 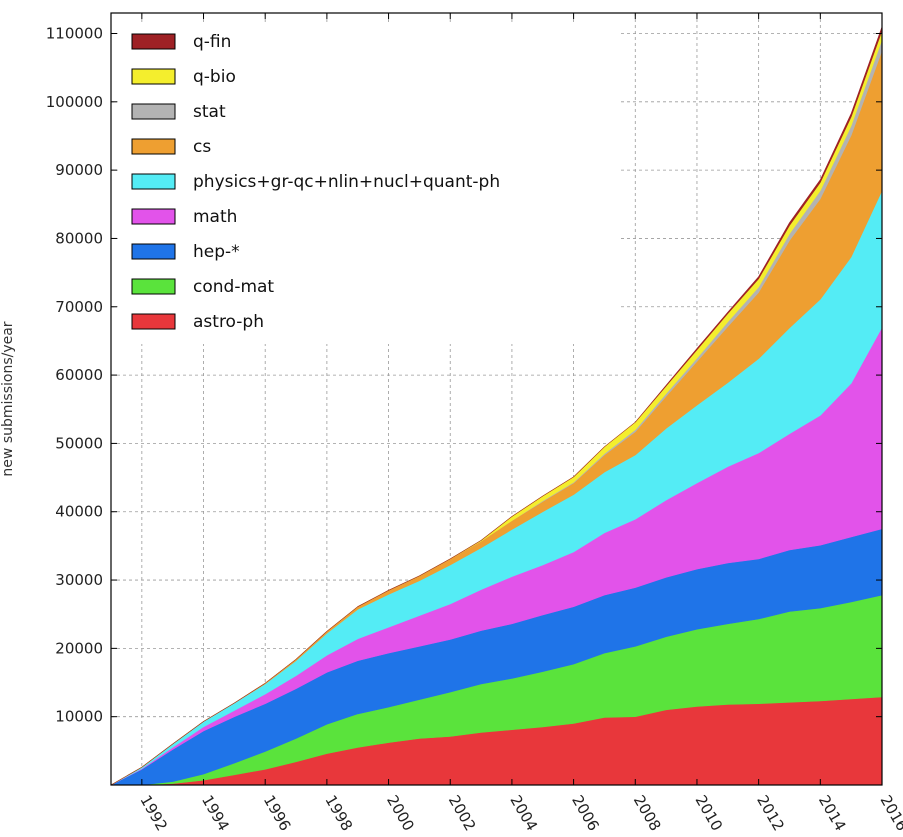 I want to click on x-tick-label: 2016, so click(x=890, y=813).